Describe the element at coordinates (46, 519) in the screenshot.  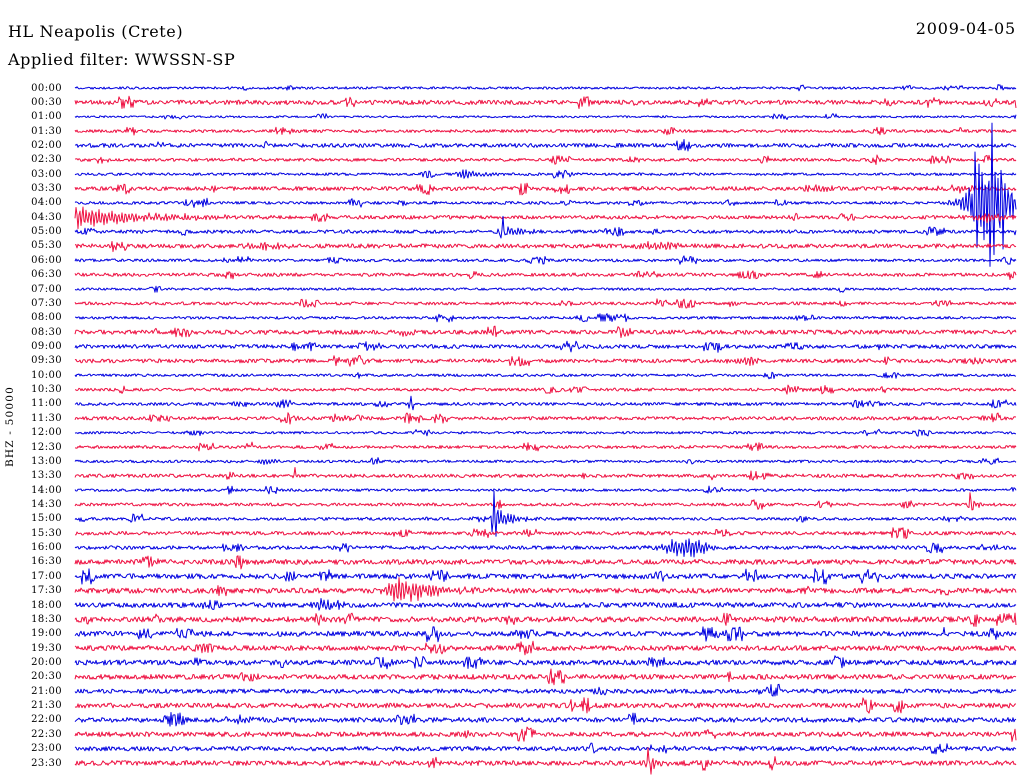
I see `time-label-1500: 15:00` at that location.